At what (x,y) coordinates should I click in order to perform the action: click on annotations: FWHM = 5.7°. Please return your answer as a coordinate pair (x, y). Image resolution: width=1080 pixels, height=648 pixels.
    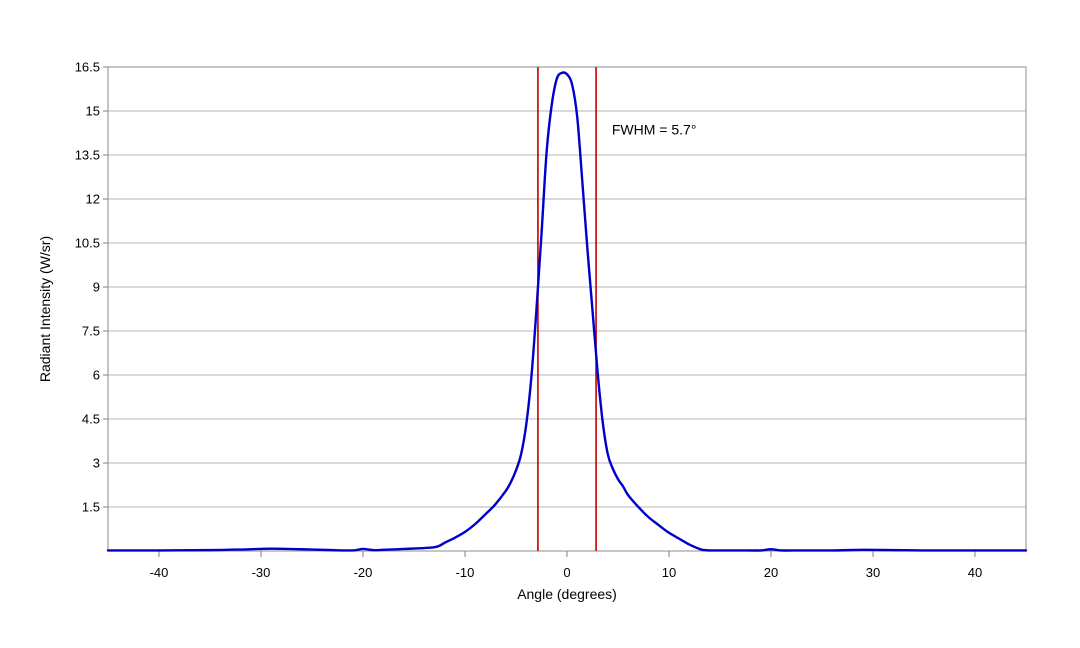
    Looking at the image, I should click on (654, 129).